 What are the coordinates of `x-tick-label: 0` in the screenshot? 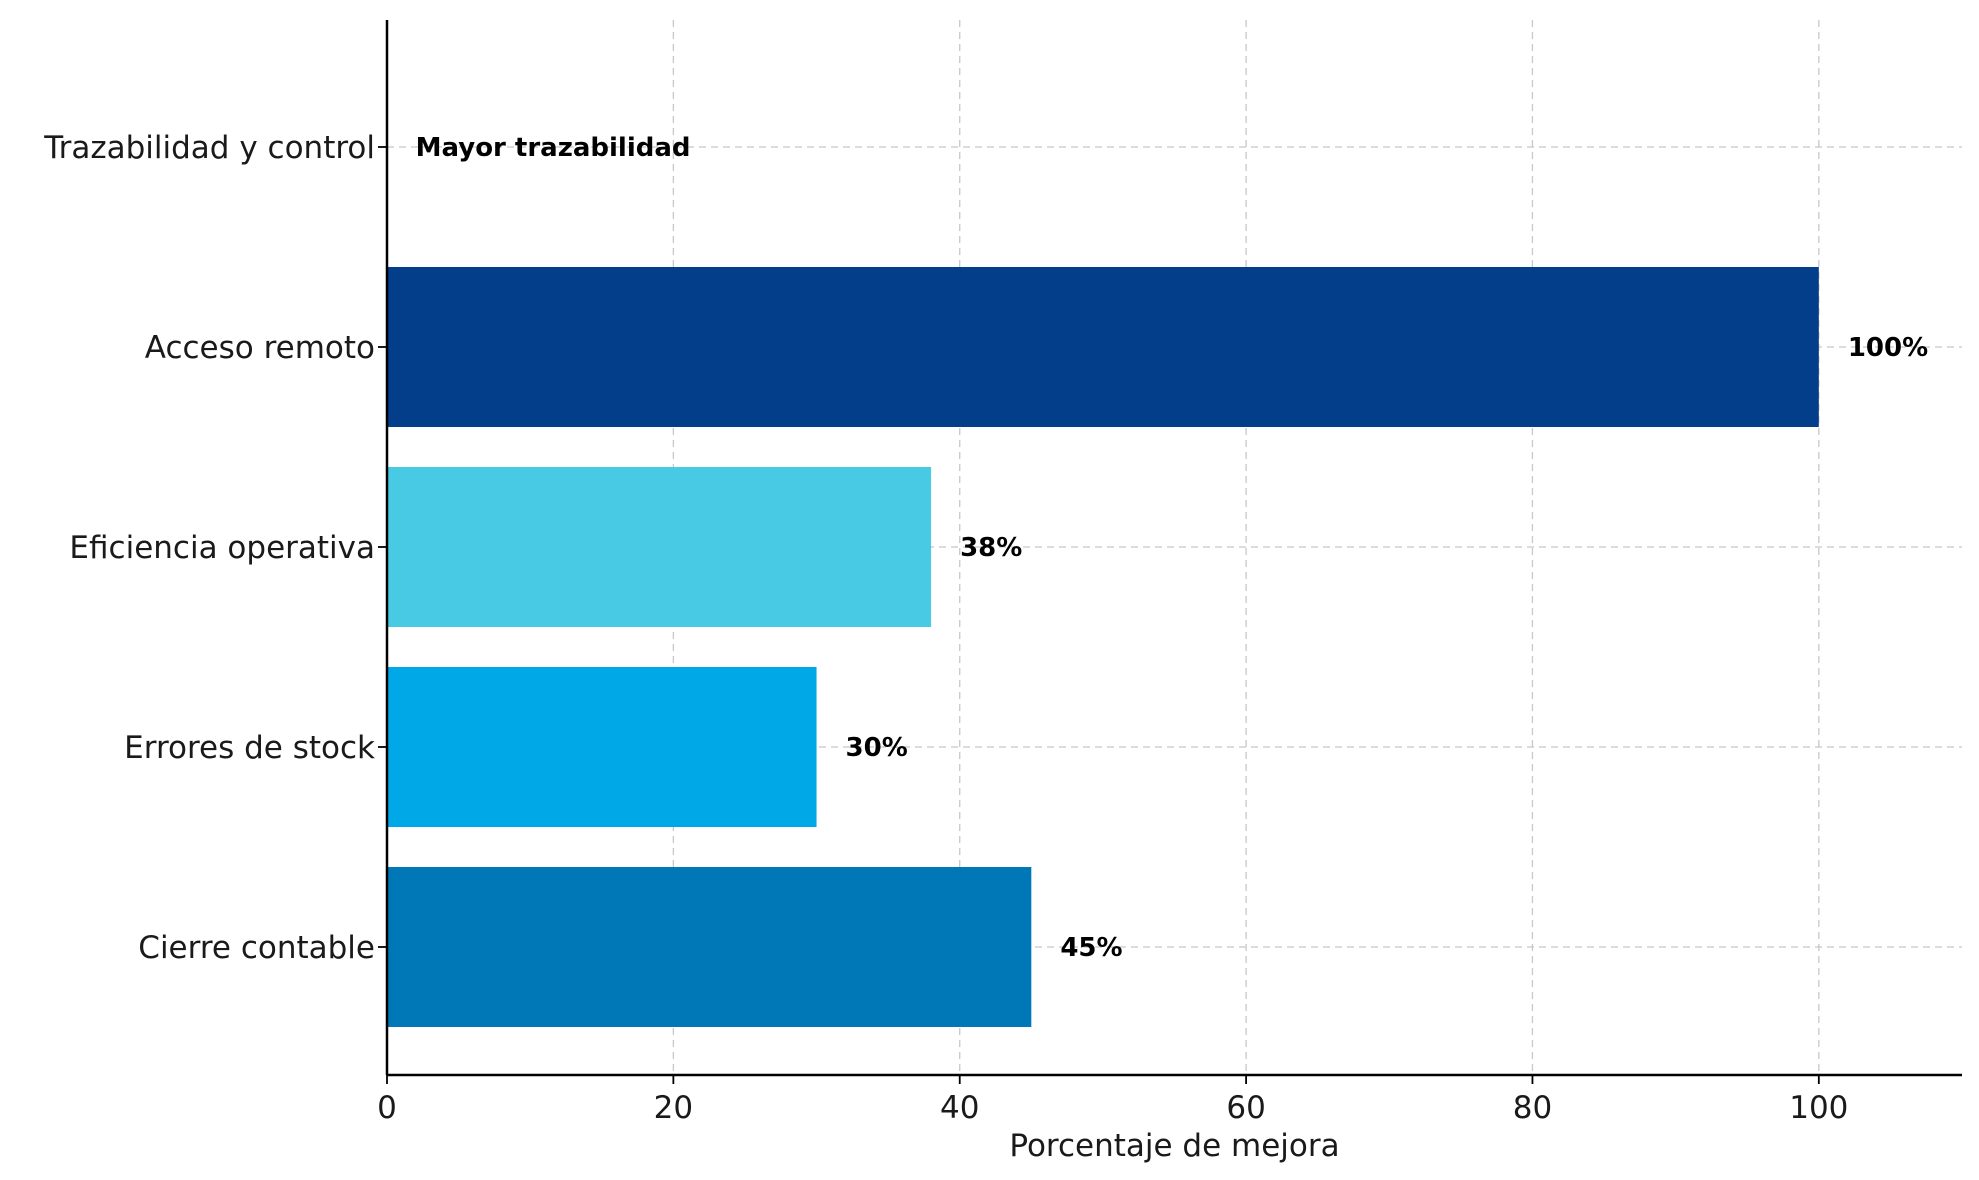 It's located at (387, 1108).